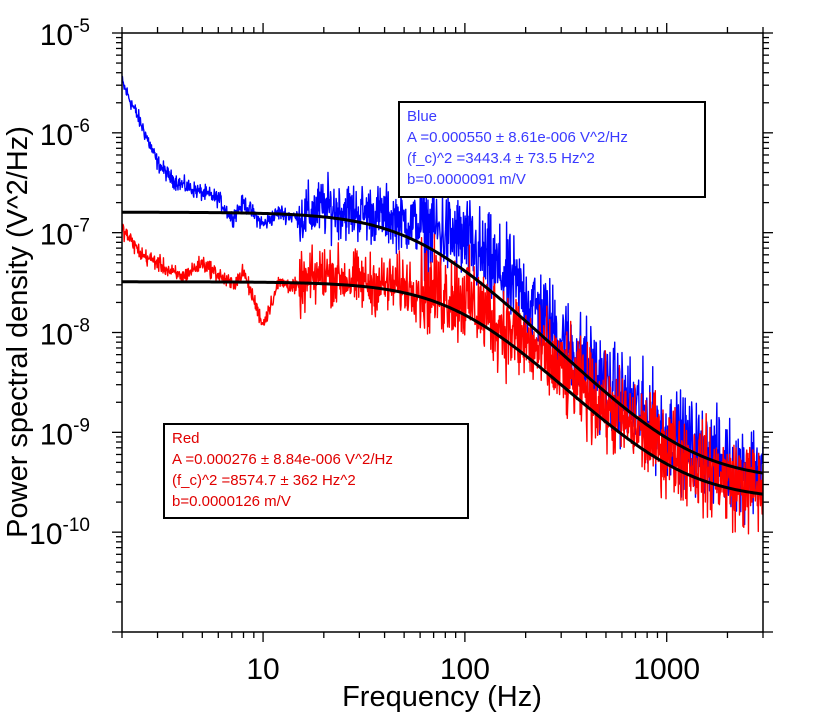 The image size is (830, 716). I want to click on legend-red-title: Red, so click(186, 438).